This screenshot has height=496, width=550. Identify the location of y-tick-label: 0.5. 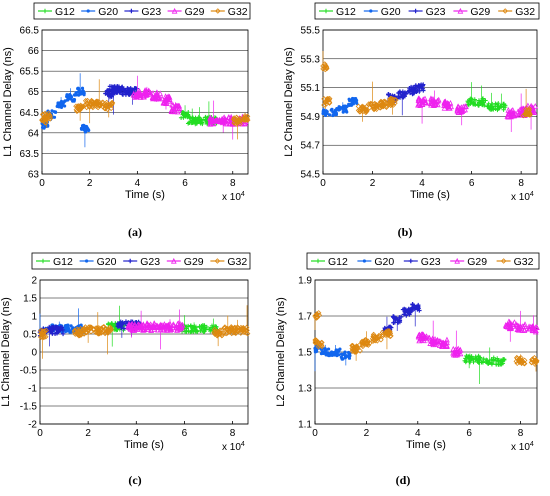
(30, 335).